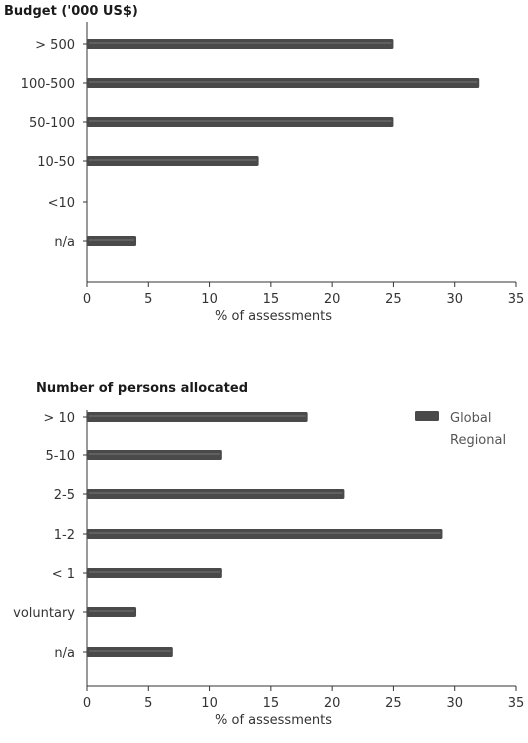 The image size is (528, 743). I want to click on chart-title-persons: Number of persons allocated, so click(142, 388).